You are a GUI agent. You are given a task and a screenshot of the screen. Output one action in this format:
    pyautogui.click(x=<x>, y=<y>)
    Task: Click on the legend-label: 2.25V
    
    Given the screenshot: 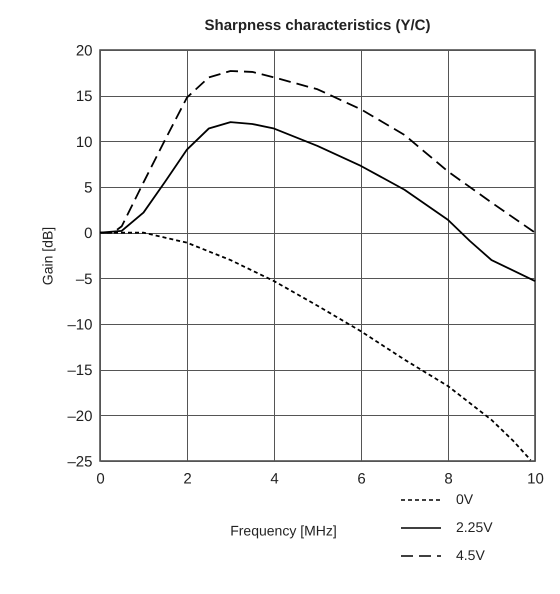 What is the action you would take?
    pyautogui.click(x=475, y=527)
    